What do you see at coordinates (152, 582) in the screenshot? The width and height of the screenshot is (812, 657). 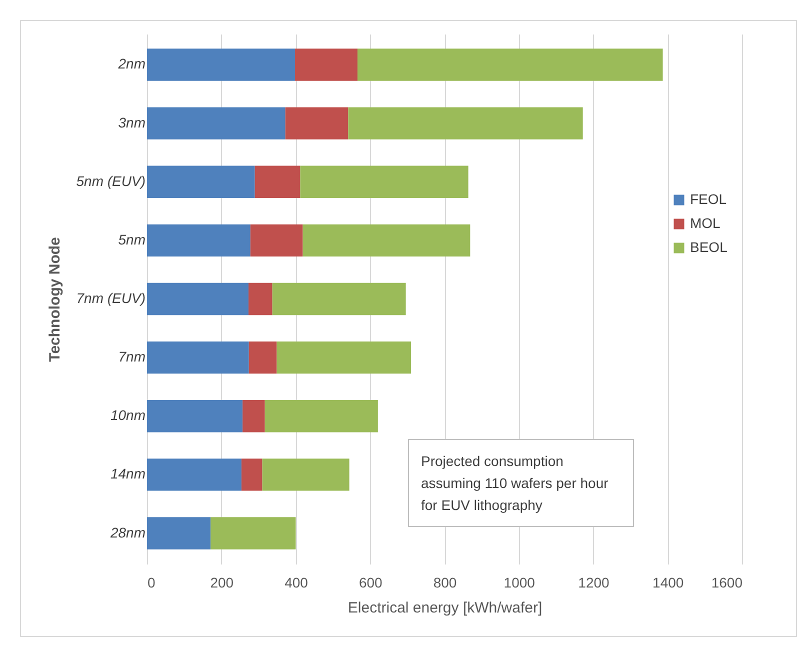 I see `x-tick-label: 0` at bounding box center [152, 582].